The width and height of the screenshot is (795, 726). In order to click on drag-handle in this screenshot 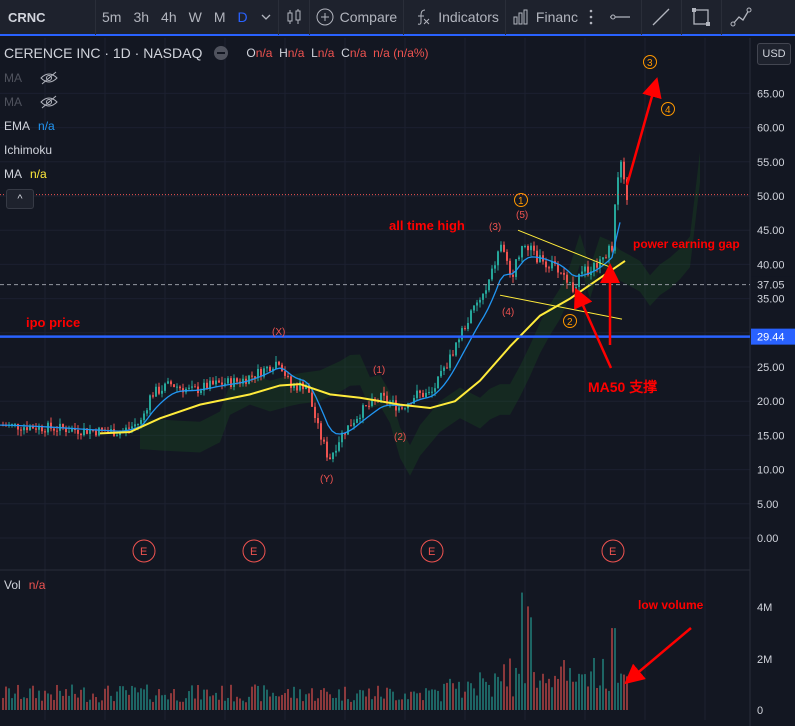, I will do `click(592, 17)`.